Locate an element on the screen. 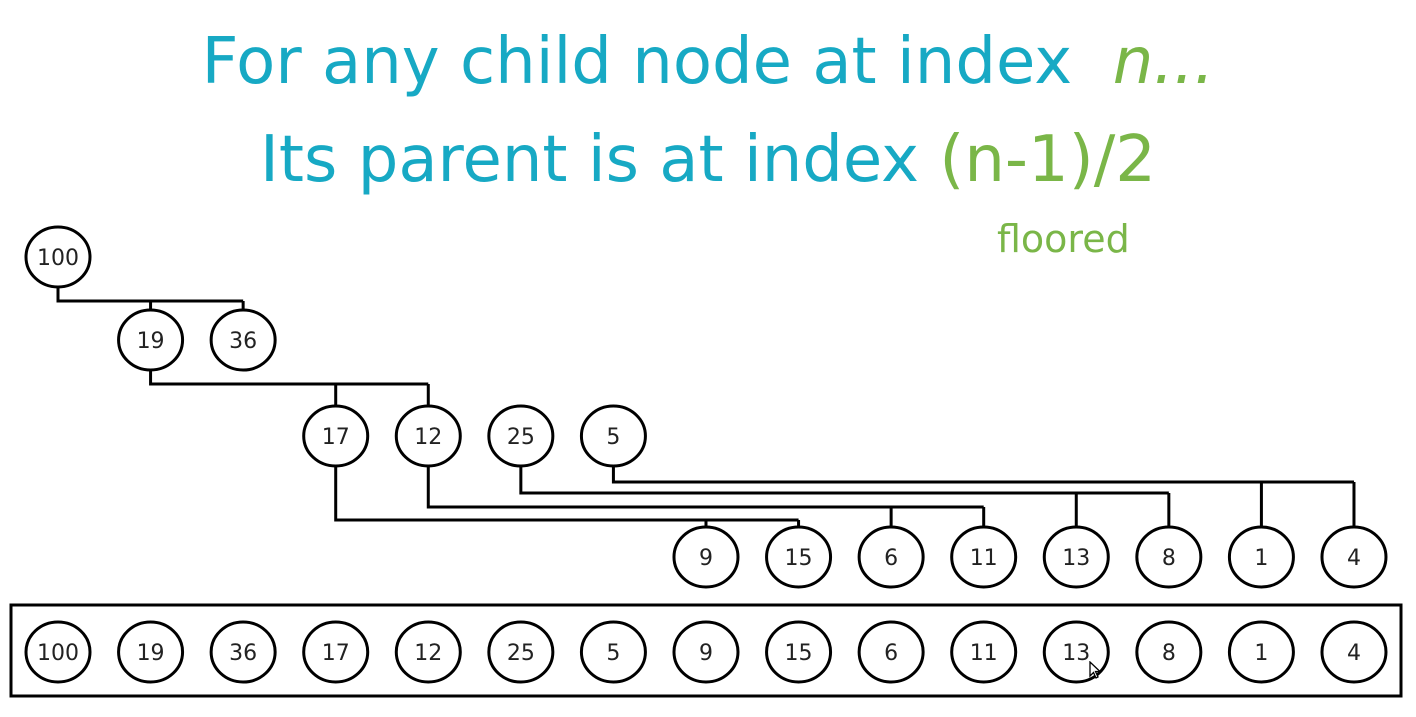 This screenshot has height=717, width=1416. array-node-13: 1 is located at coordinates (1261, 652).